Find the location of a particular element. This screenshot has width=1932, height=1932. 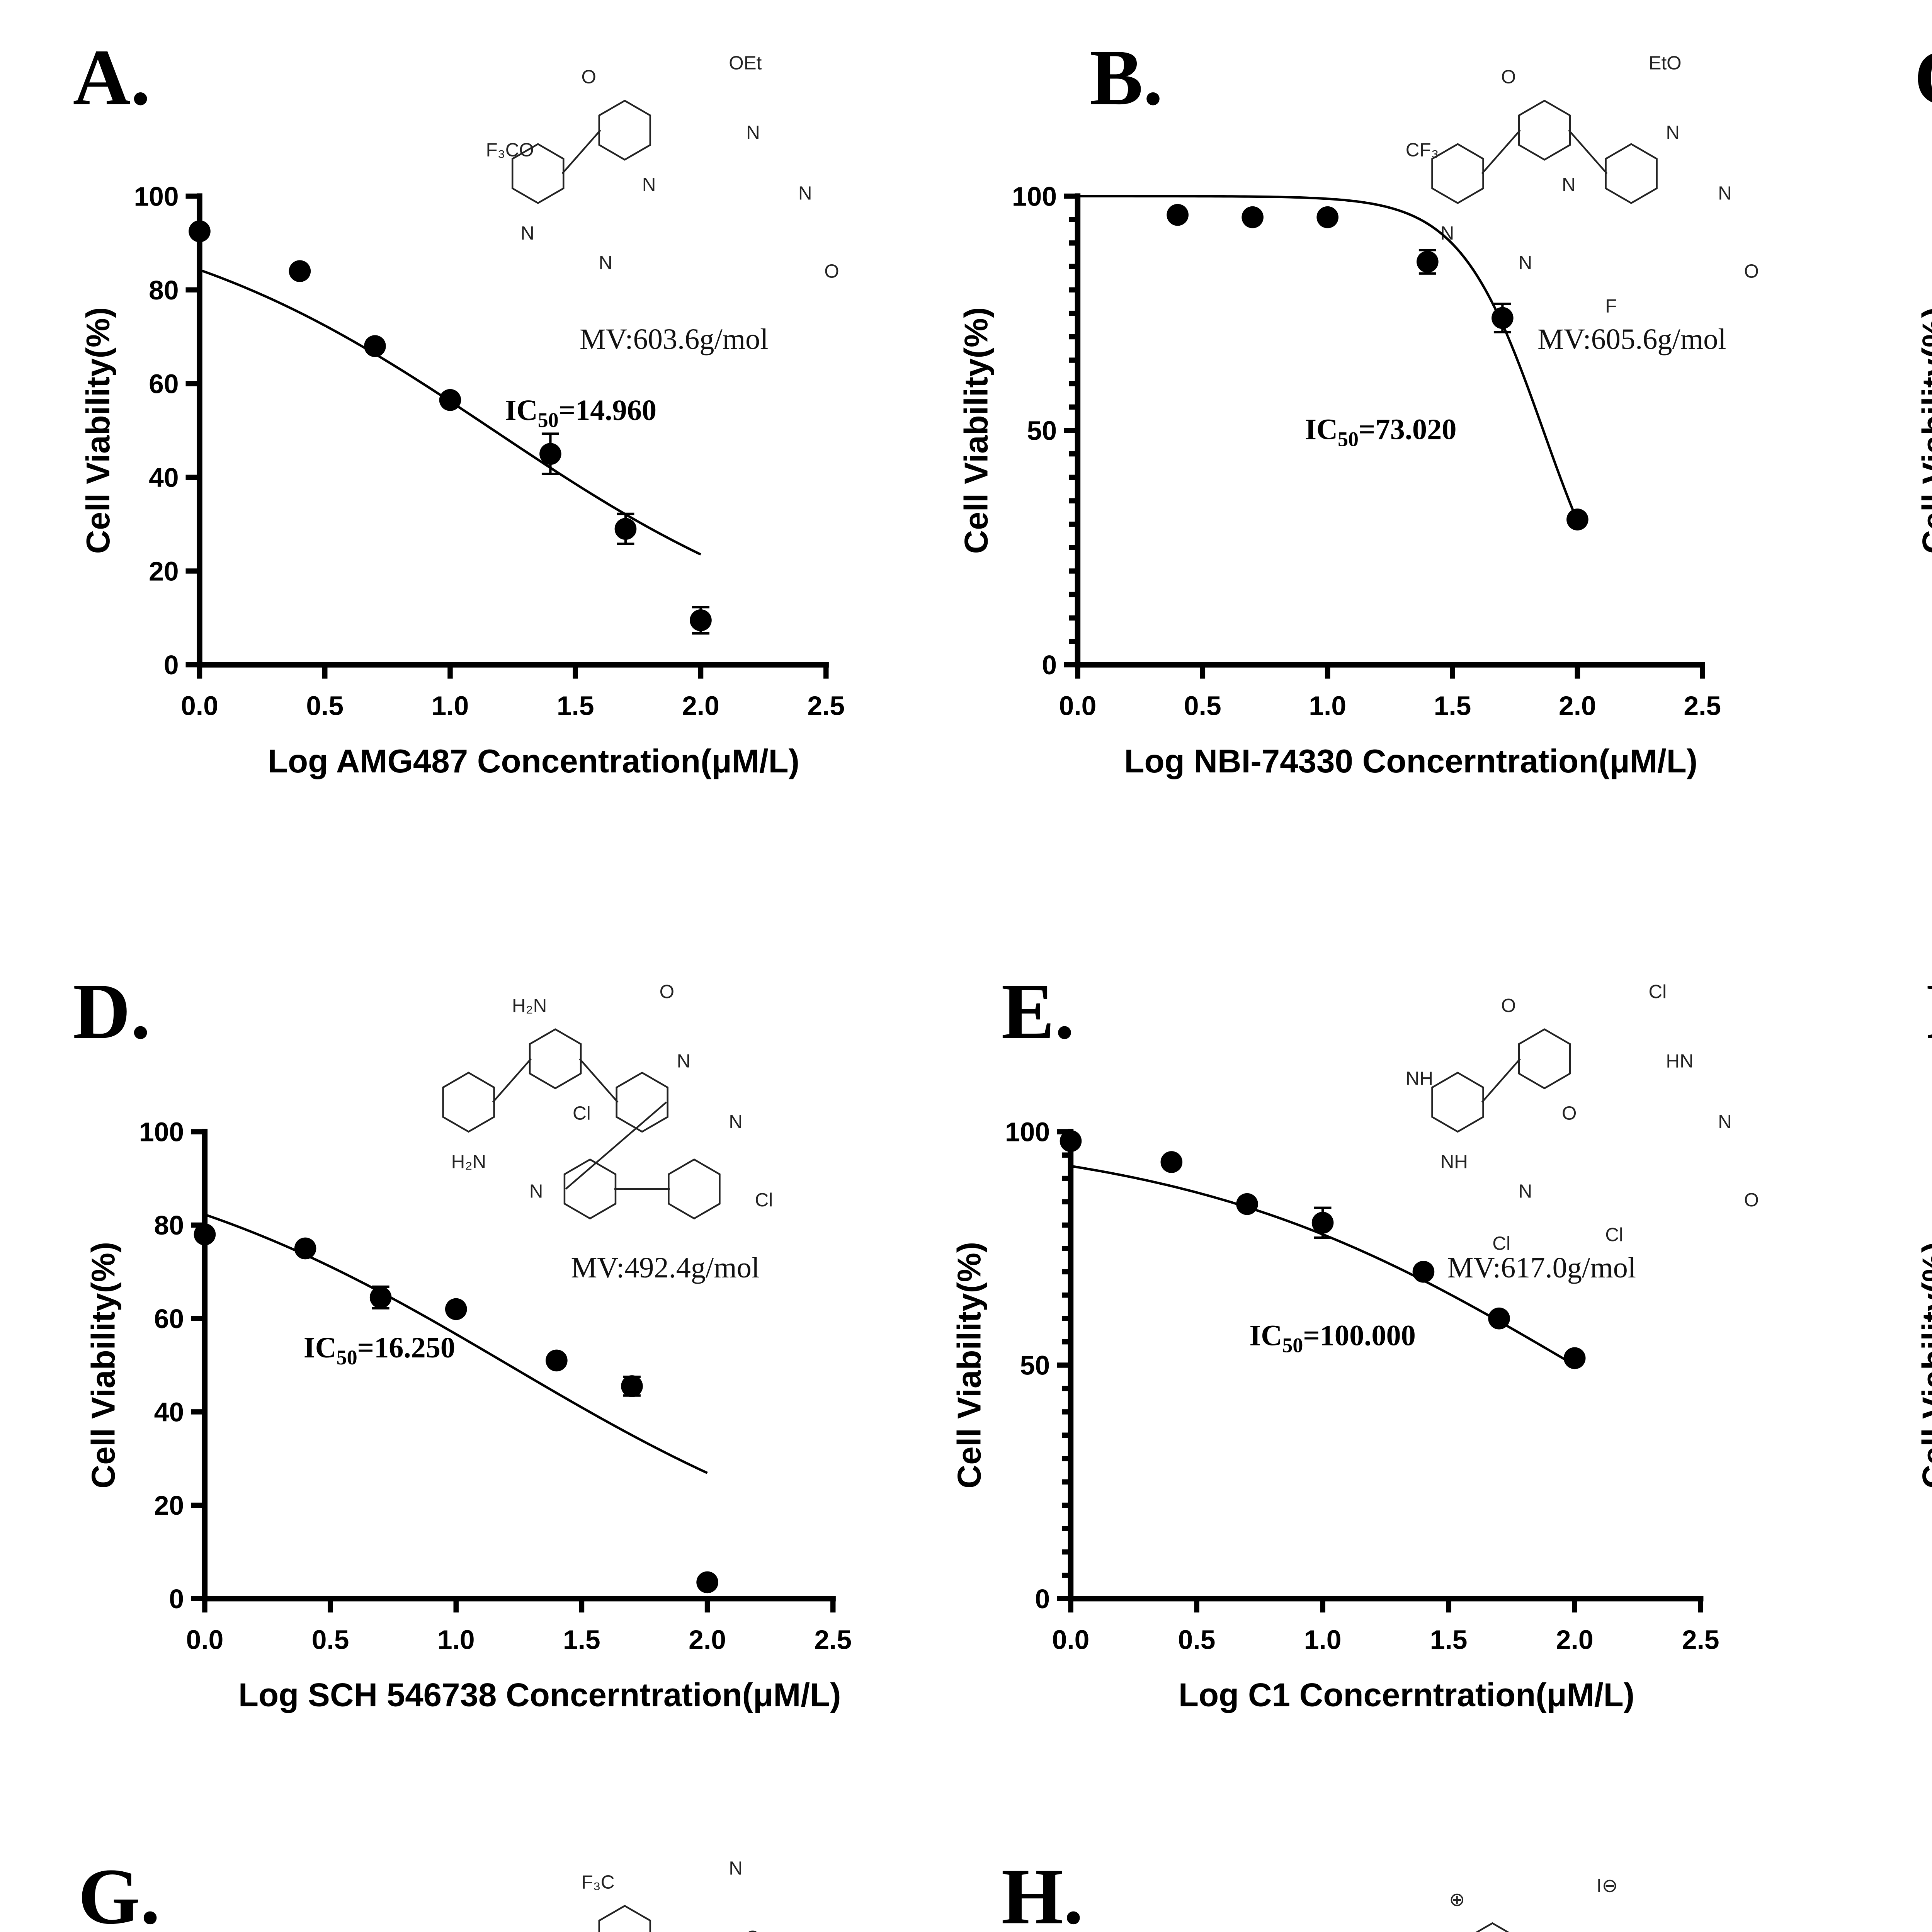

molecule-structure: Cl O O NH HN N N O NH Cl Cl is located at coordinates (1582, 1118).